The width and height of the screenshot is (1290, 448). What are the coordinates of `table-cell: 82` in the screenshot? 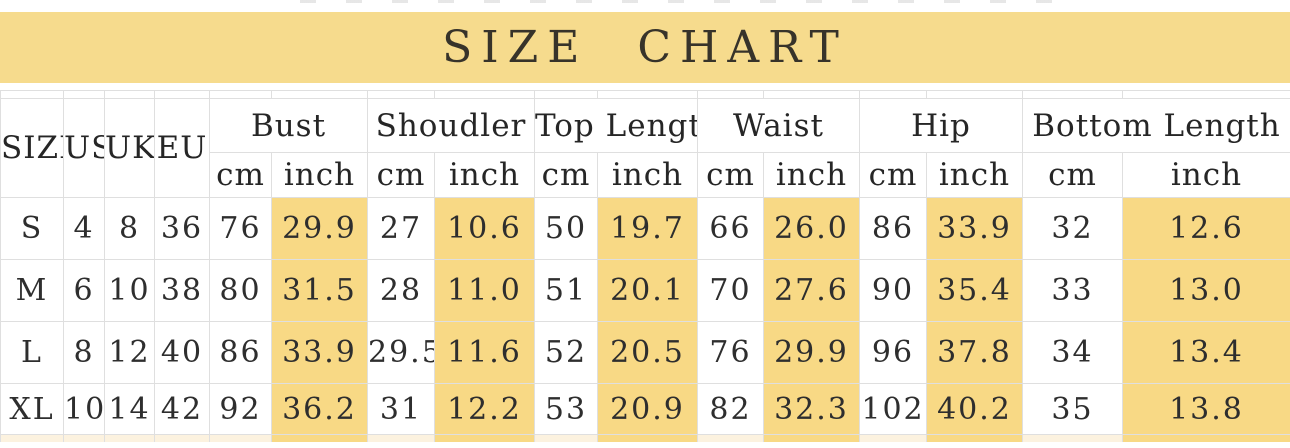 It's located at (730, 409).